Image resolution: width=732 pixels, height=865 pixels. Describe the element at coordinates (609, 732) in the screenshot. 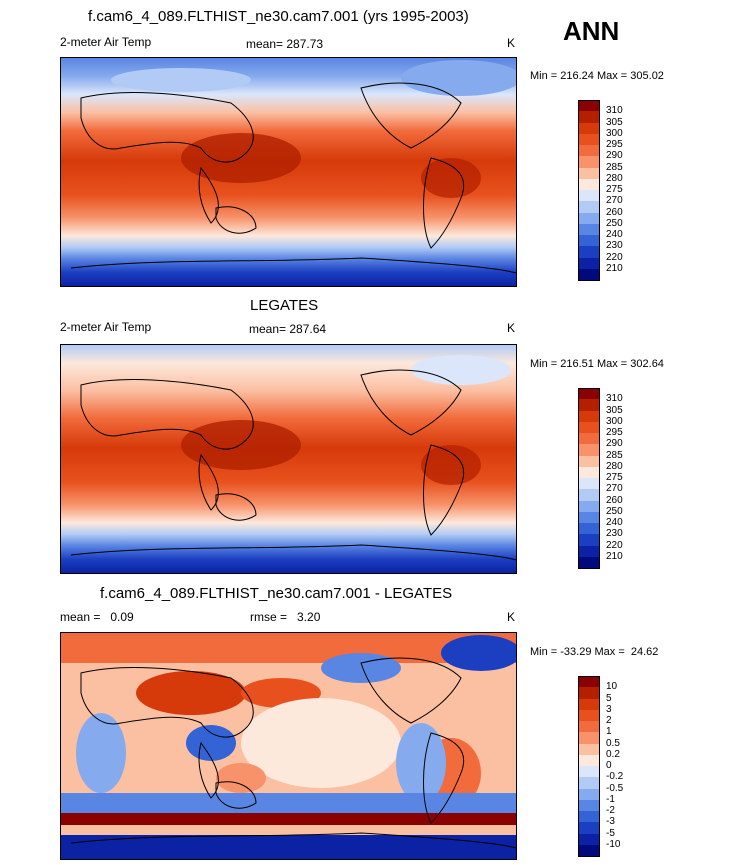

I see `colorbar-level-label: 1` at that location.